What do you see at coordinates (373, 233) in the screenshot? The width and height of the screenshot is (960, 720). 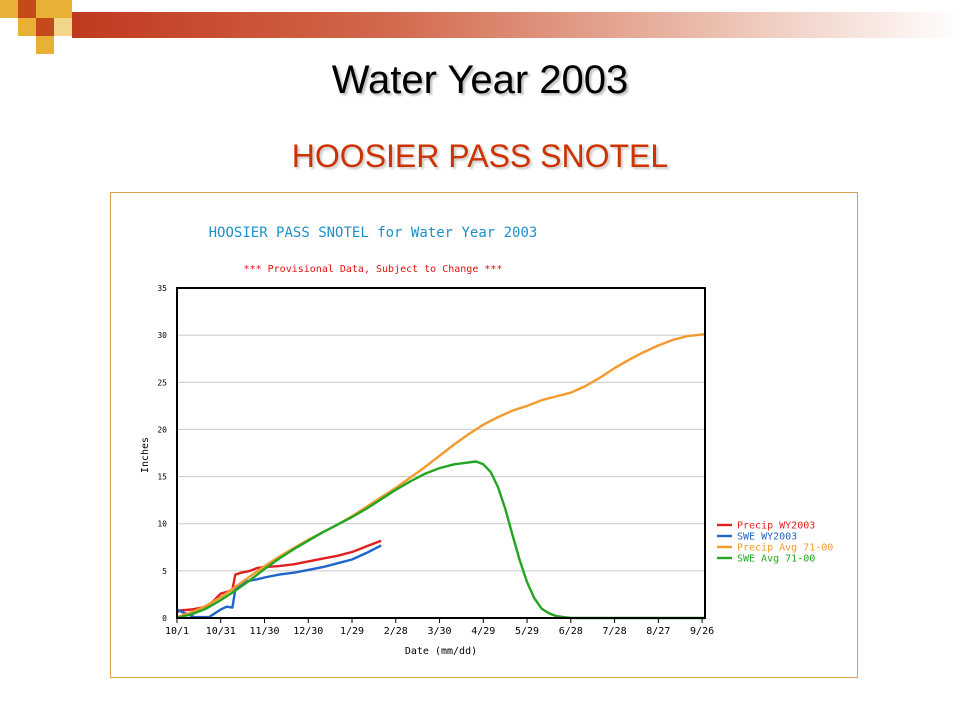 I see `chart-title: HOOSIER PASS SNOTEL for Water Year 2003` at bounding box center [373, 233].